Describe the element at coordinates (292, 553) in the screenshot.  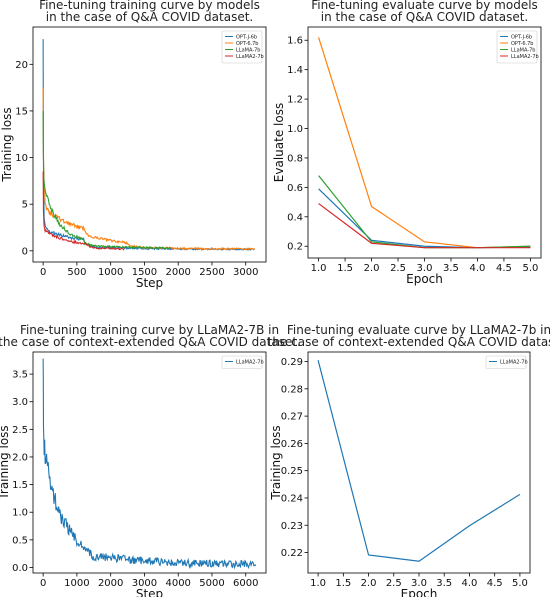
I see `y-tick-label: 0.22` at that location.